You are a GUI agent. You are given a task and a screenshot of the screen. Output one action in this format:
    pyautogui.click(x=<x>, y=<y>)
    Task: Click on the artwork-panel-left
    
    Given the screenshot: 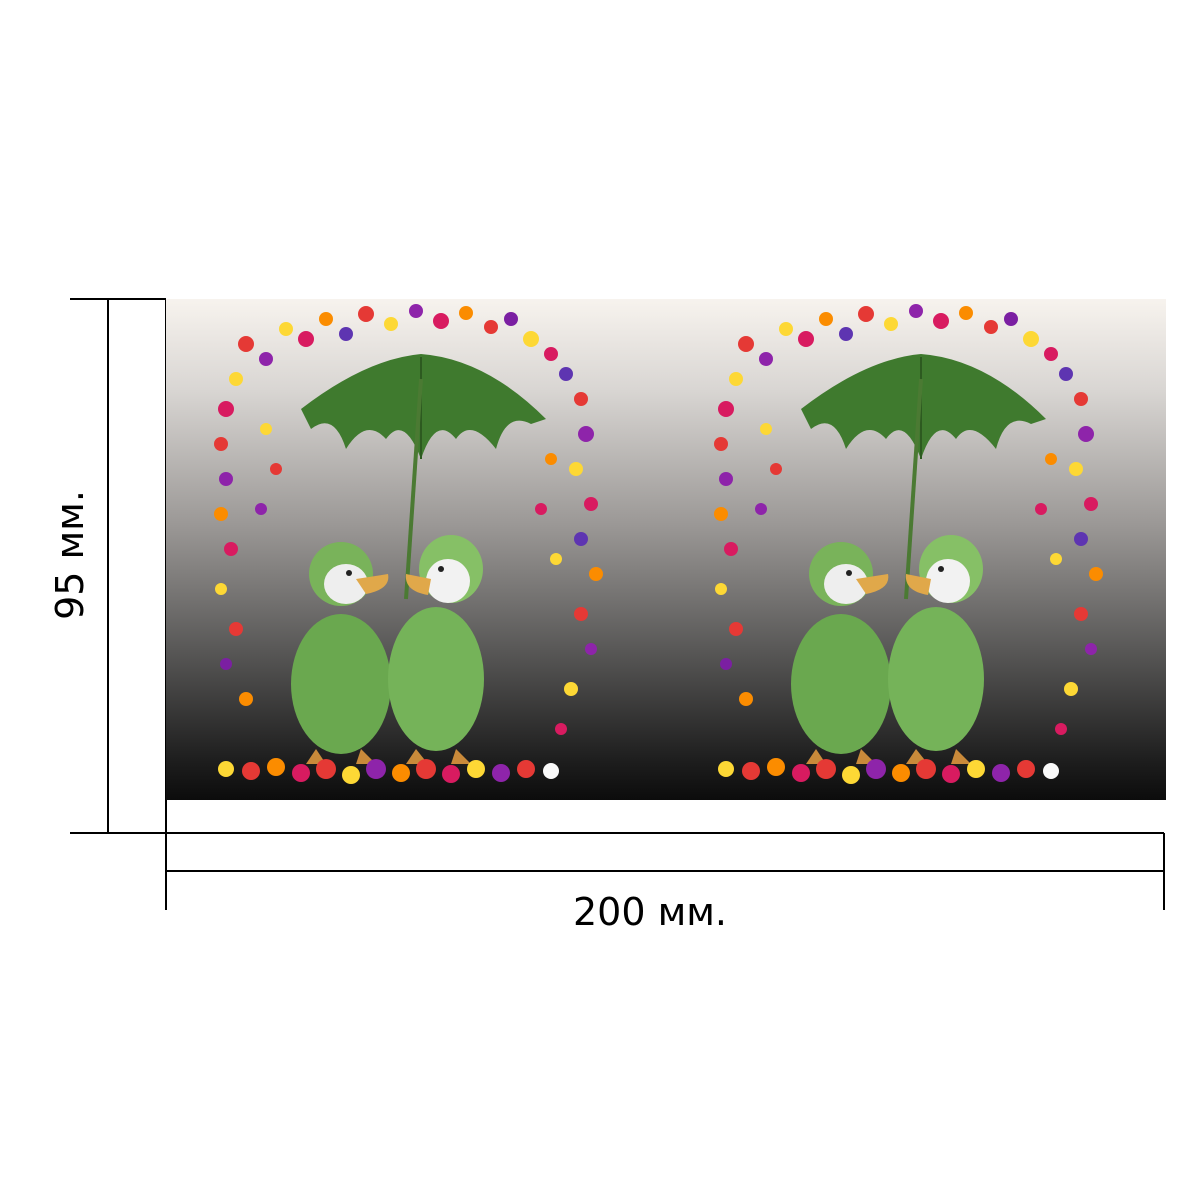 What is the action you would take?
    pyautogui.click(x=408, y=544)
    